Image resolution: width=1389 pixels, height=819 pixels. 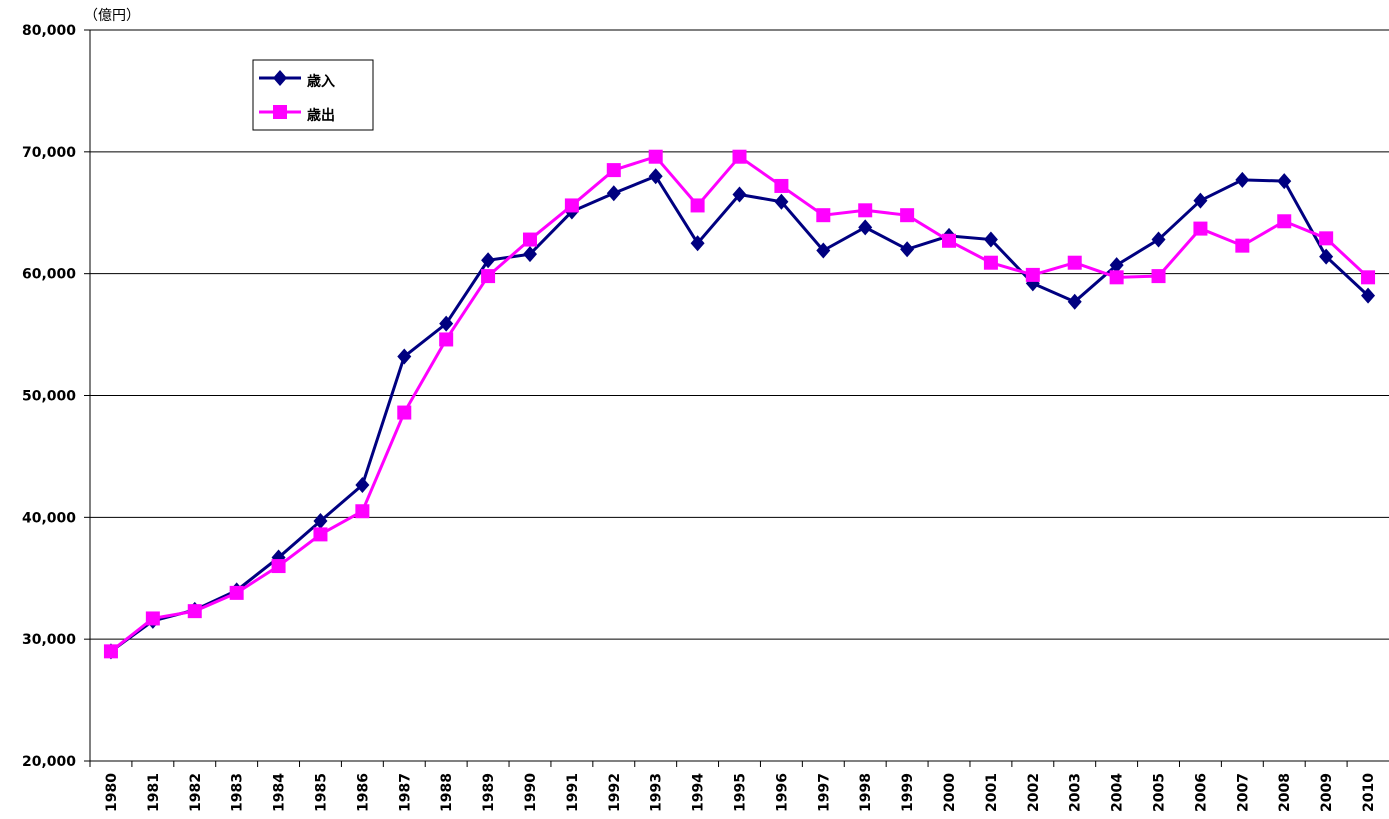 I want to click on x-tick-label: 1989, so click(x=489, y=792).